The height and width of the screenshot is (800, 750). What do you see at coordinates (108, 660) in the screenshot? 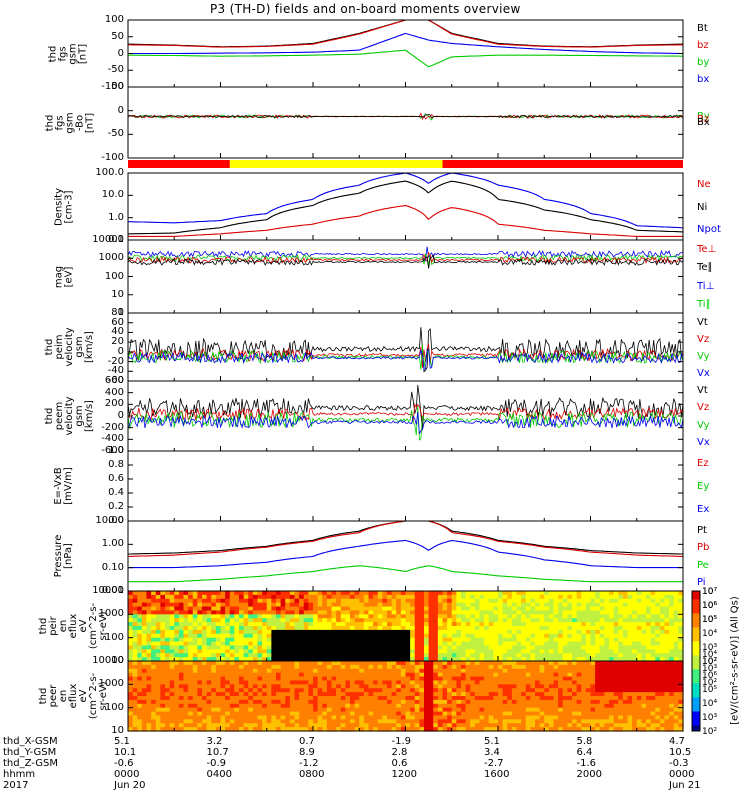
I see `ytick-peer-0: 10000` at bounding box center [108, 660].